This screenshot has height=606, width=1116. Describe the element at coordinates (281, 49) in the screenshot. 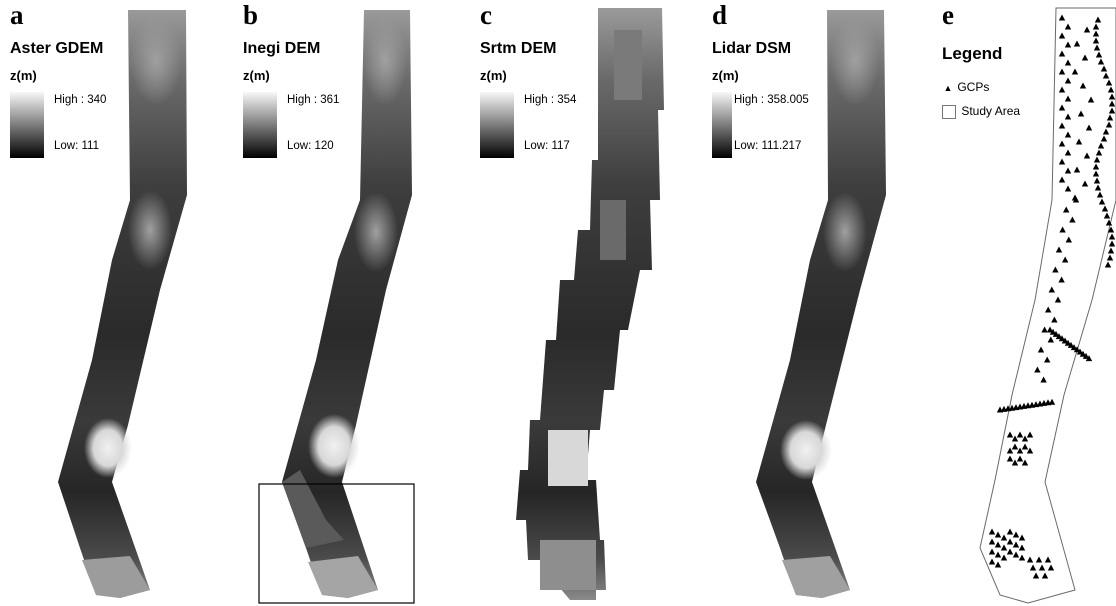

I see `panel-title: Inegi DEM` at that location.